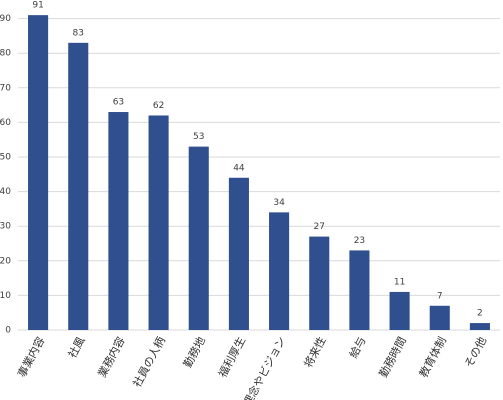  I want to click on x-tick-label: 将来性, so click(315, 352).